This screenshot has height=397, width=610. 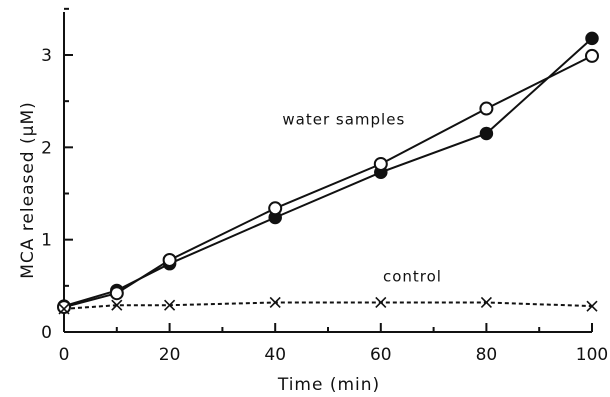 What do you see at coordinates (487, 355) in the screenshot?
I see `x-tick-label: 80` at bounding box center [487, 355].